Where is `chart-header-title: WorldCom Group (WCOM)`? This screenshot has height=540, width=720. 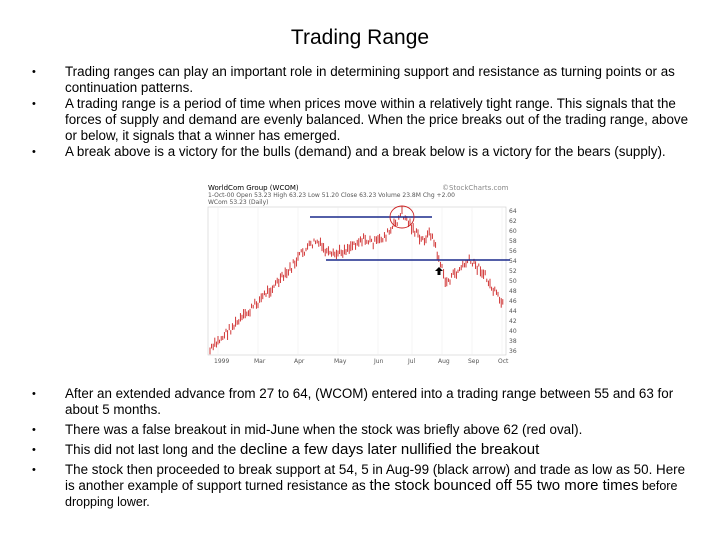 chart-header-title: WorldCom Group (WCOM) is located at coordinates (253, 188).